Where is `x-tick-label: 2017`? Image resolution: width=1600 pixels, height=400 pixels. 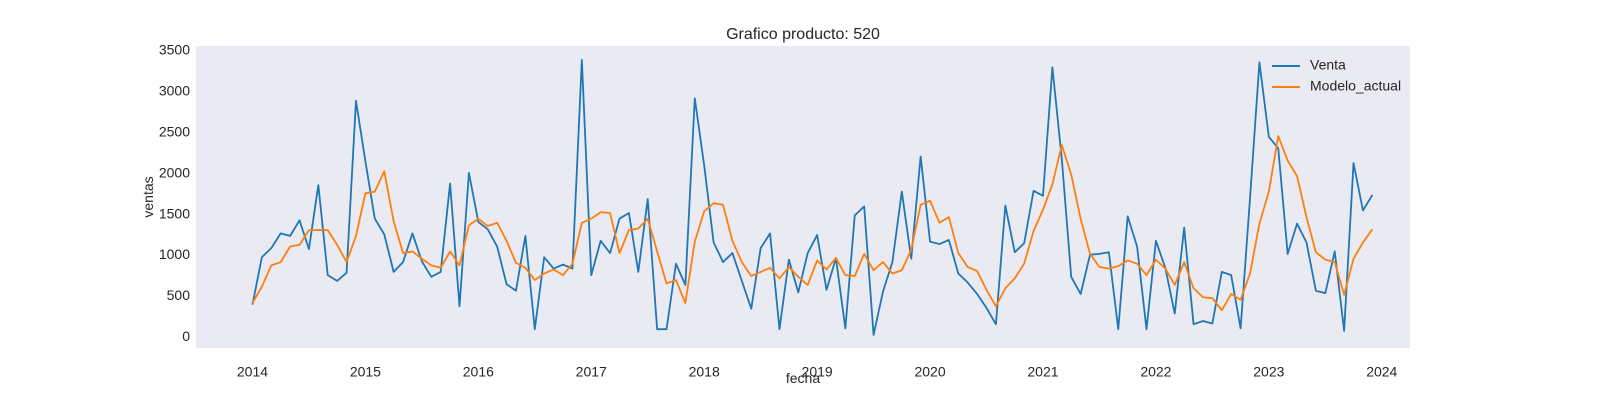 x-tick-label: 2017 is located at coordinates (591, 371).